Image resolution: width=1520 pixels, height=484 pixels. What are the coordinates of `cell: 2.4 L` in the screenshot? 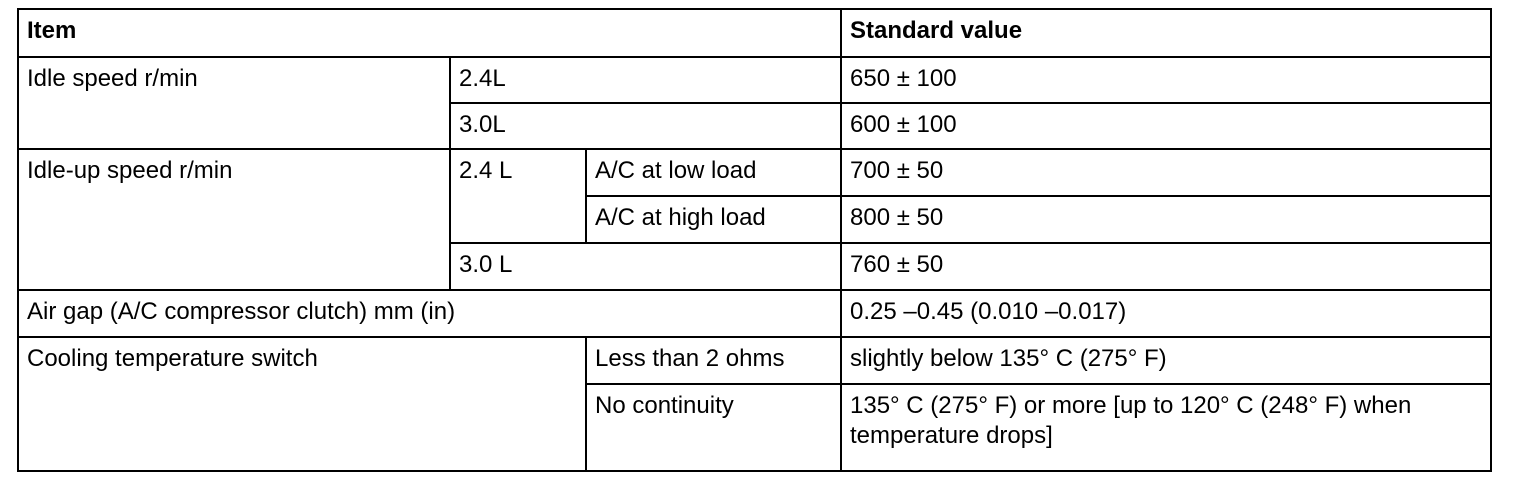 It's located at (518, 196).